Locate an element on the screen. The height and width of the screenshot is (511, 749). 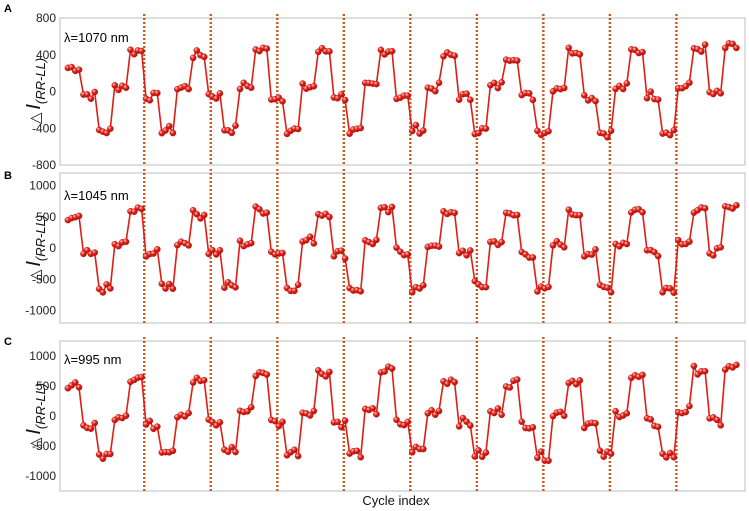
svg-text:△I(RR-LL): △ I(RR-LL) is located at coordinates (35, 91).